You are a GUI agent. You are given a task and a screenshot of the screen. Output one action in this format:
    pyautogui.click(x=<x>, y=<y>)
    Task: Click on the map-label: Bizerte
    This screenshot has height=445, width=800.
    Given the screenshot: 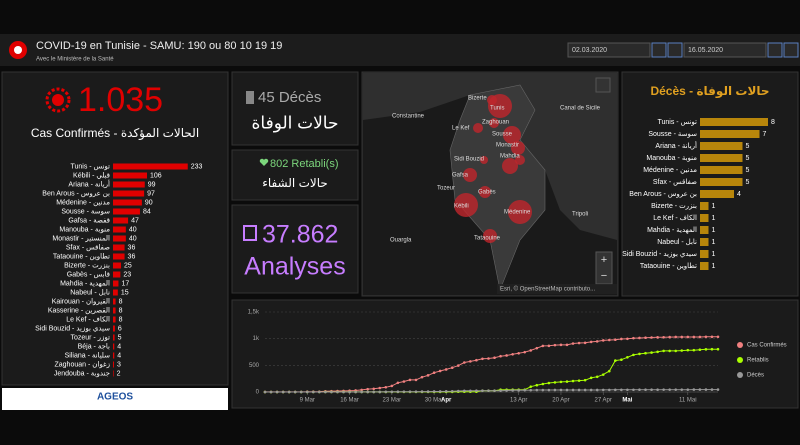 What is the action you would take?
    pyautogui.click(x=477, y=99)
    